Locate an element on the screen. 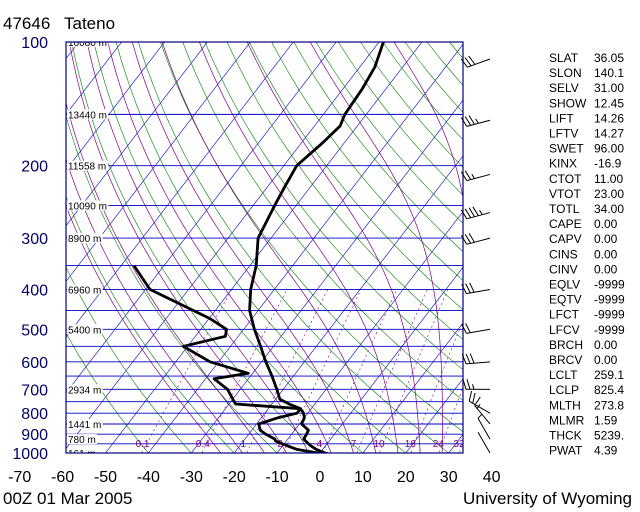  dewpoint-profile-line is located at coordinates (226, 358).